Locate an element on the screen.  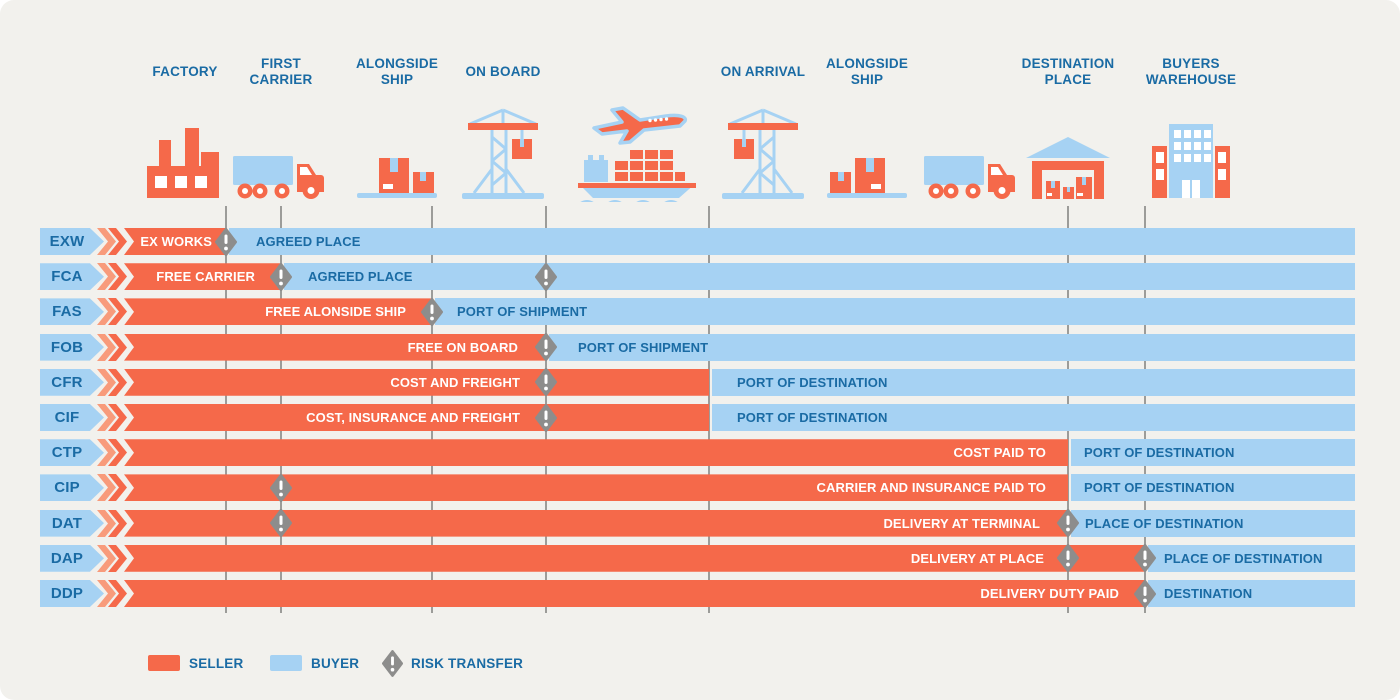
milestone-gridline is located at coordinates (709, 409).